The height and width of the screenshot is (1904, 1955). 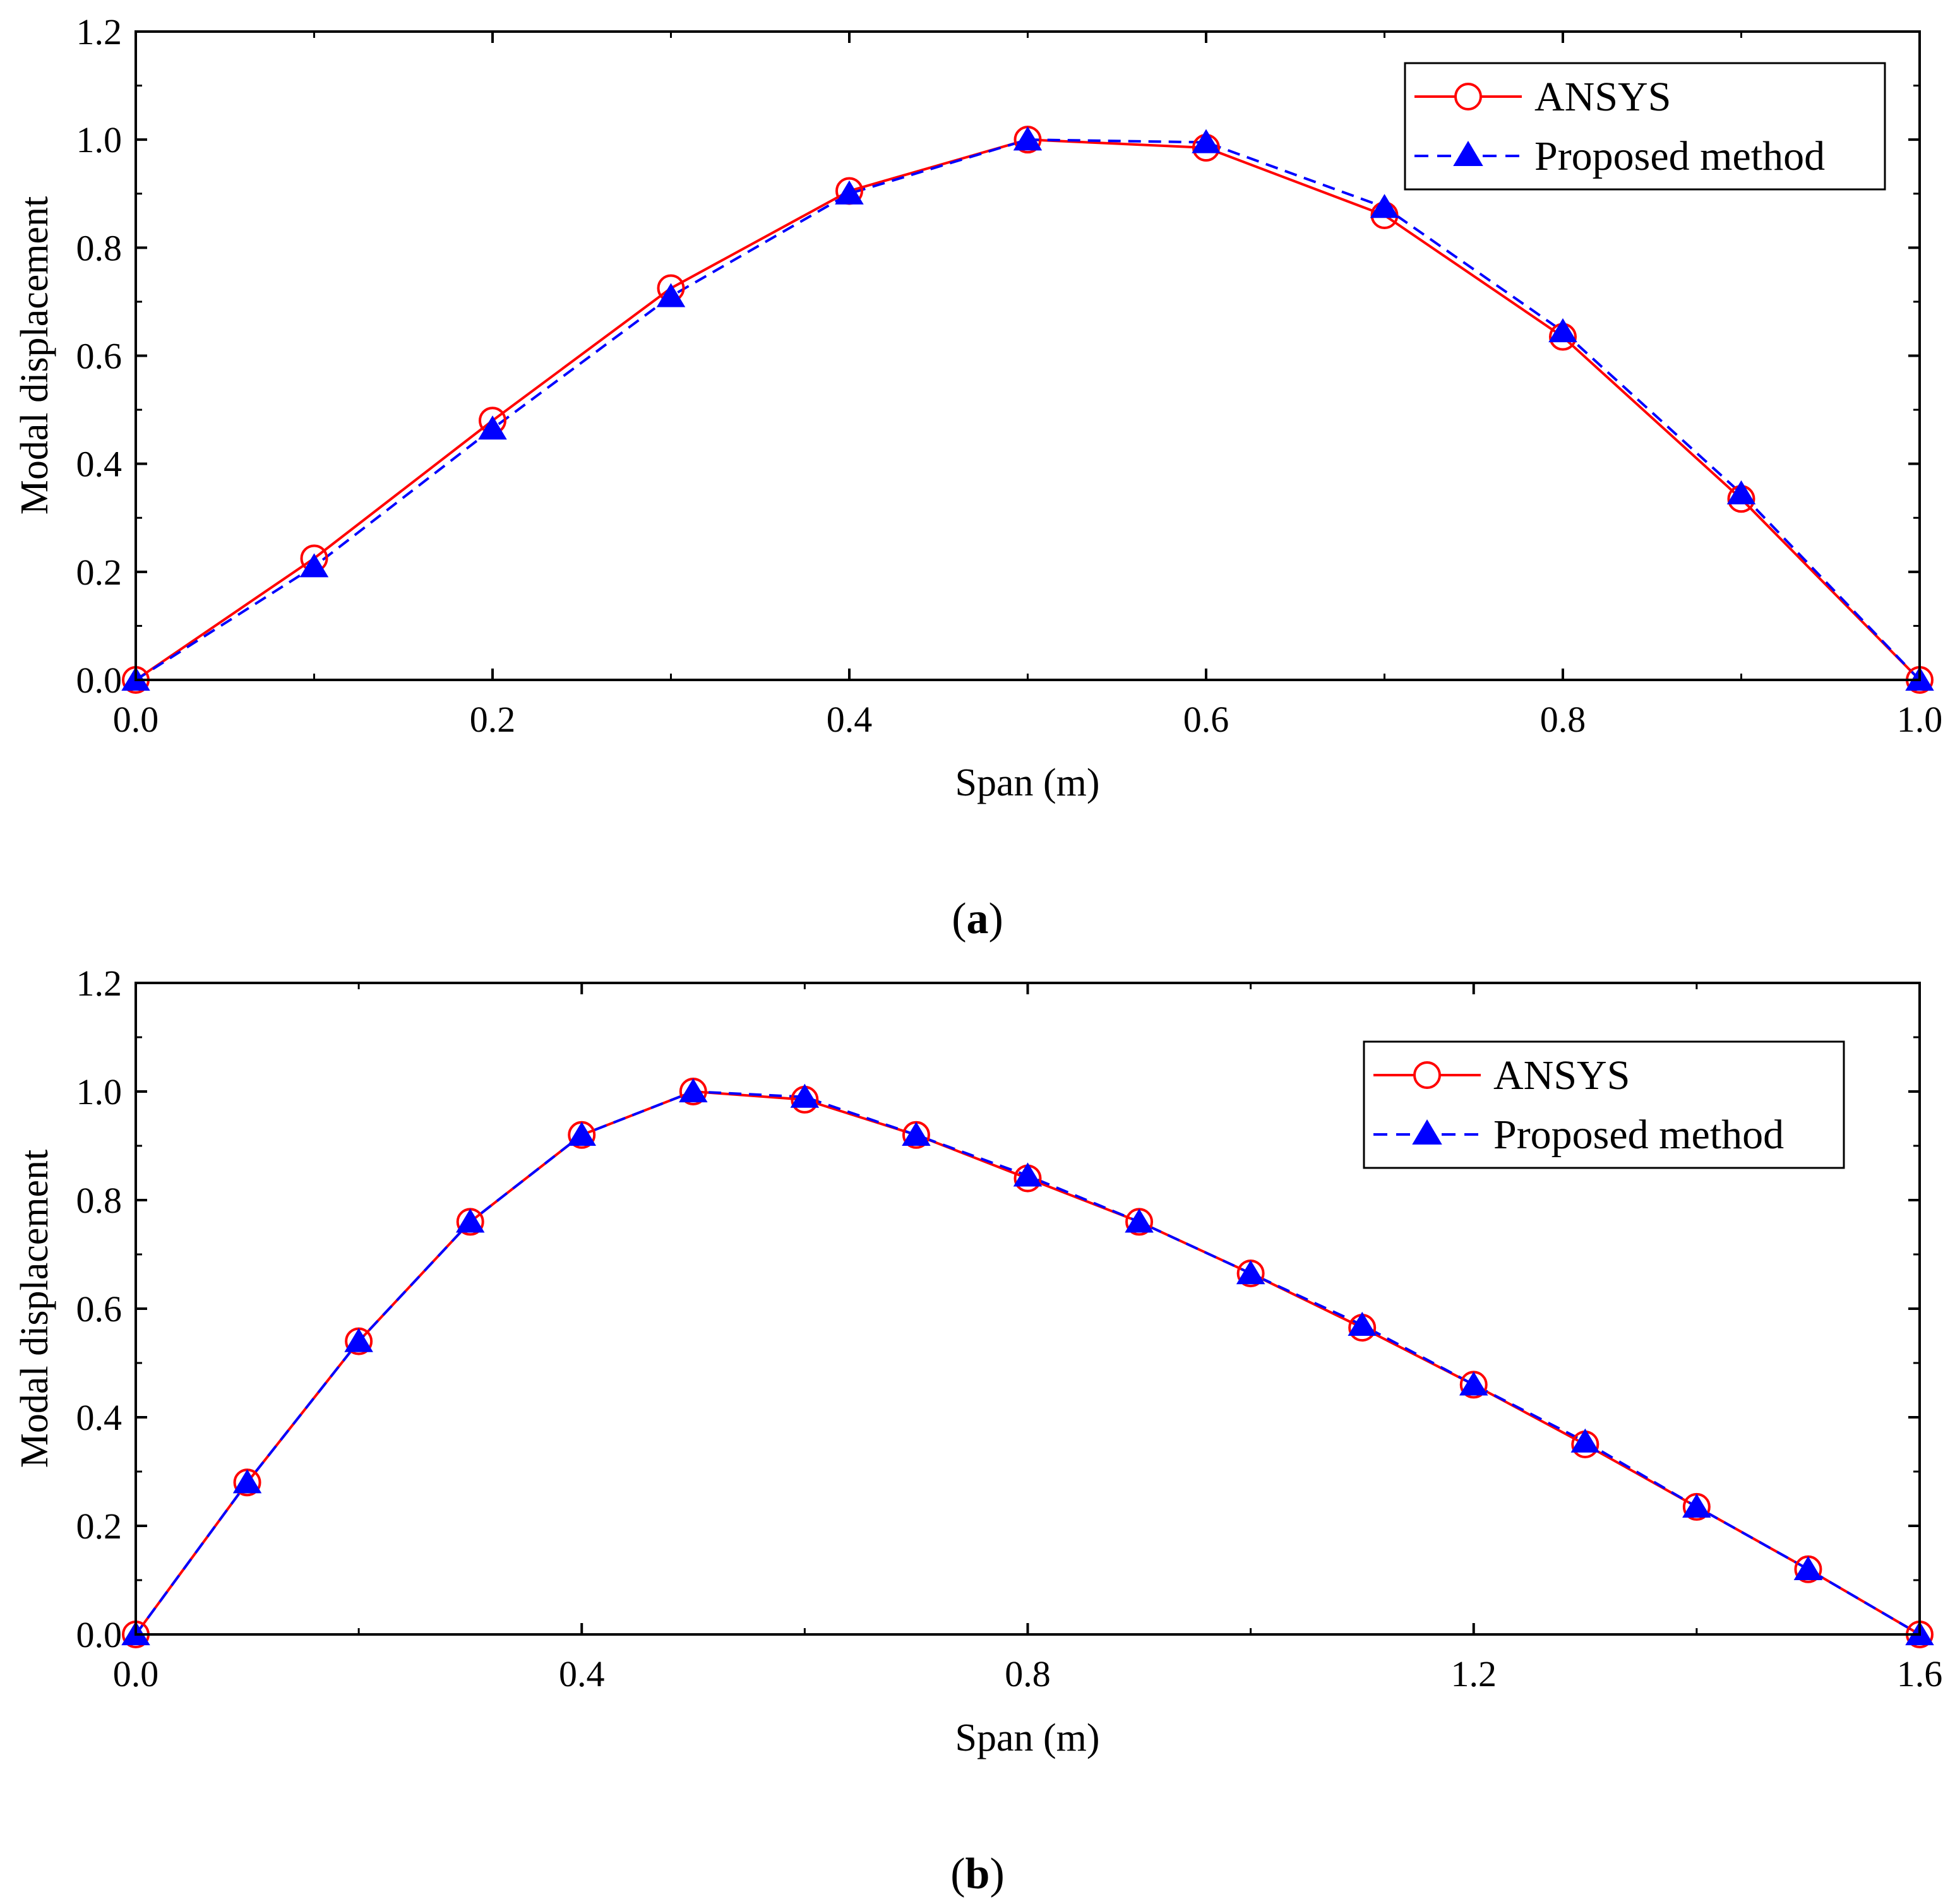 What do you see at coordinates (99, 1634) in the screenshot?
I see `y-tick-label-b-0: 0.0` at bounding box center [99, 1634].